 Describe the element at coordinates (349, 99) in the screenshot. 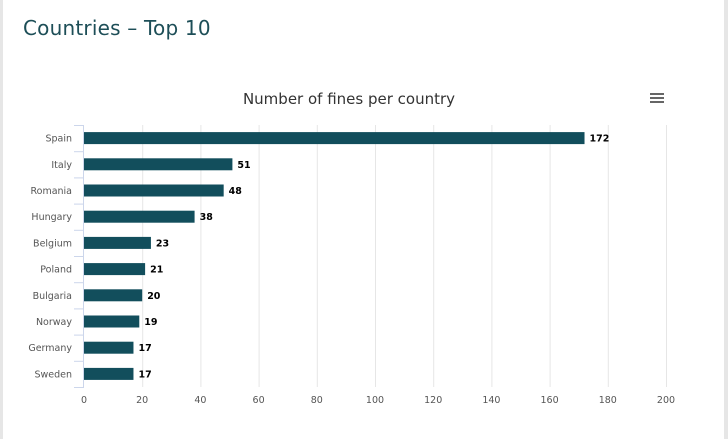

I see `chart-title: Number of fines per country` at that location.